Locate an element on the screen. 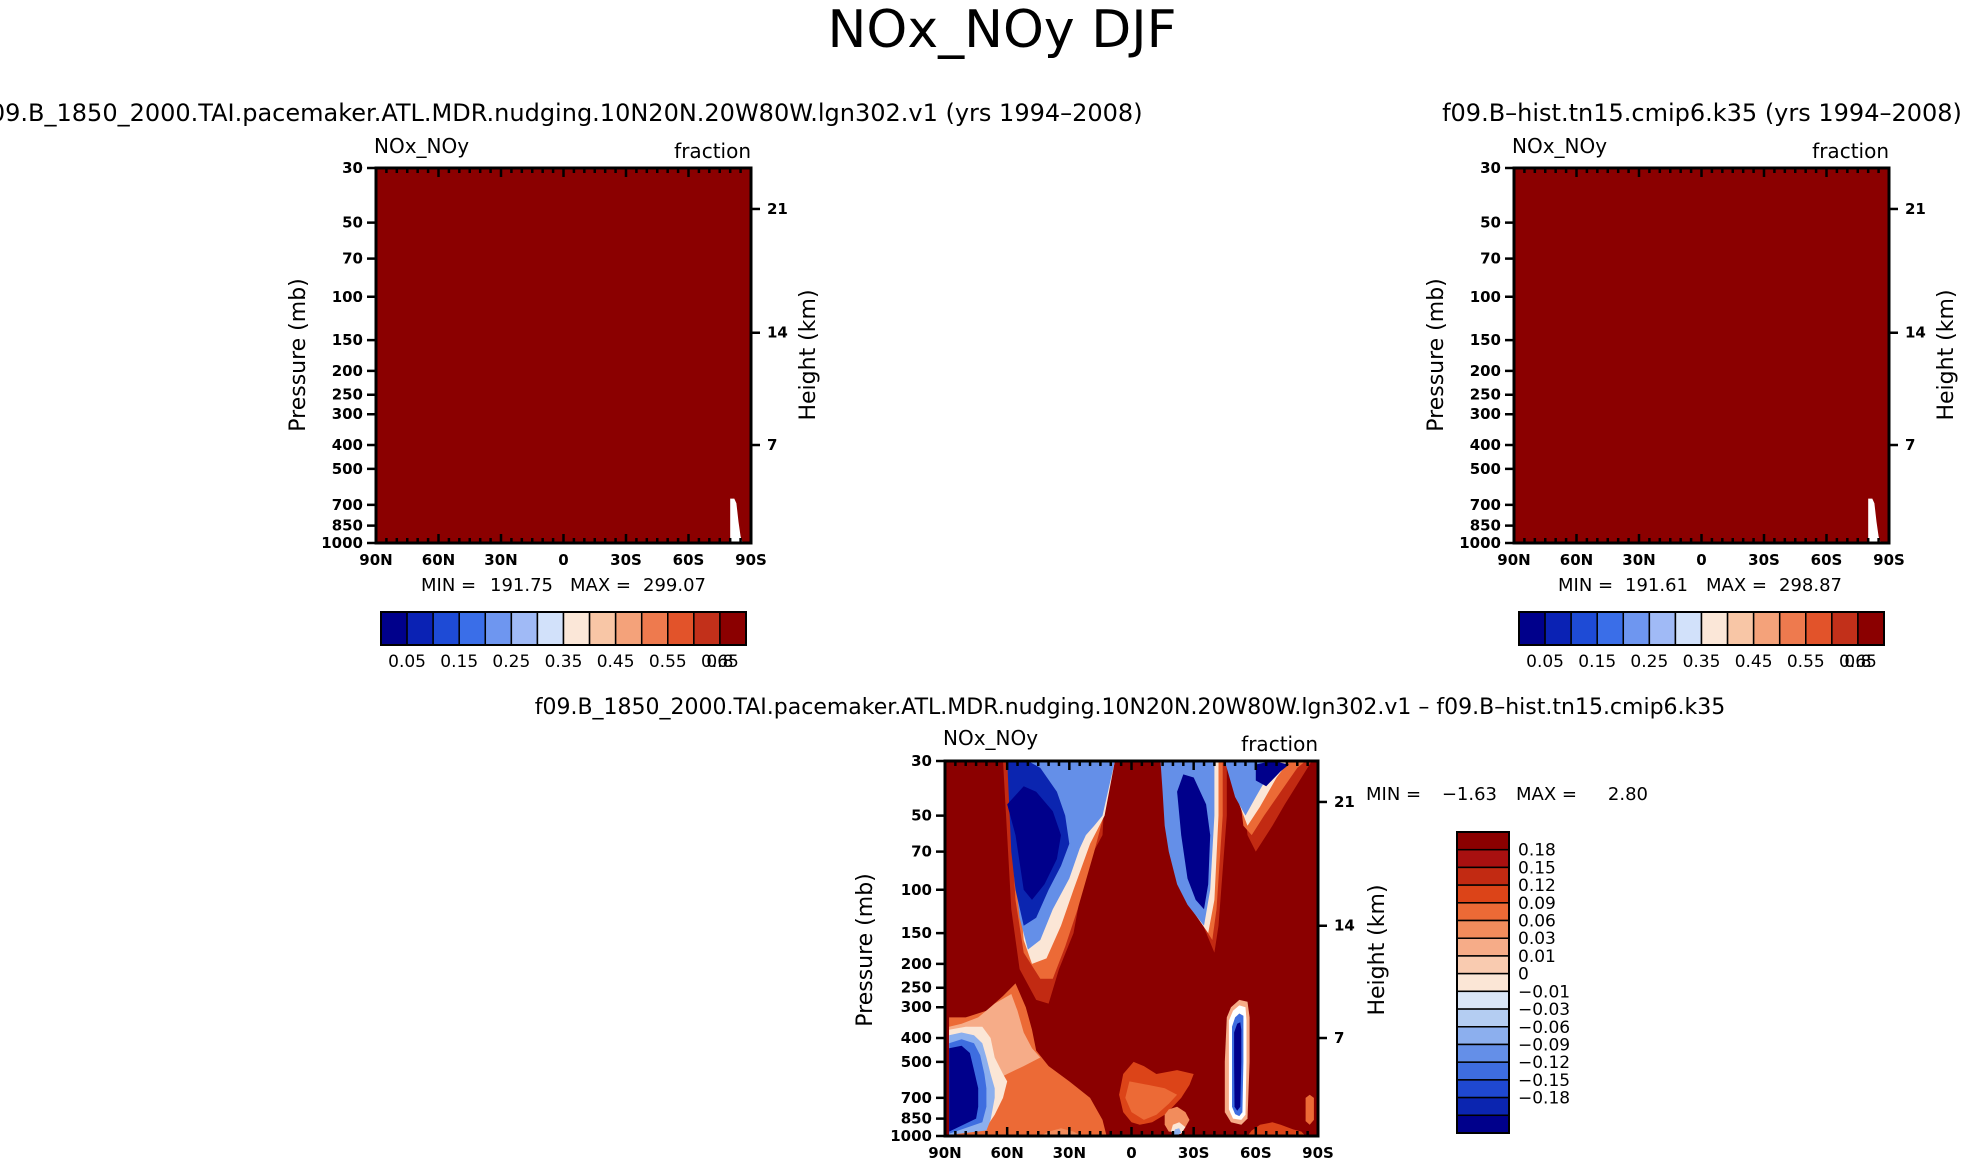 The width and height of the screenshot is (1965, 1171). panel-diff-colorbar-label: 0.15 is located at coordinates (1537, 868).